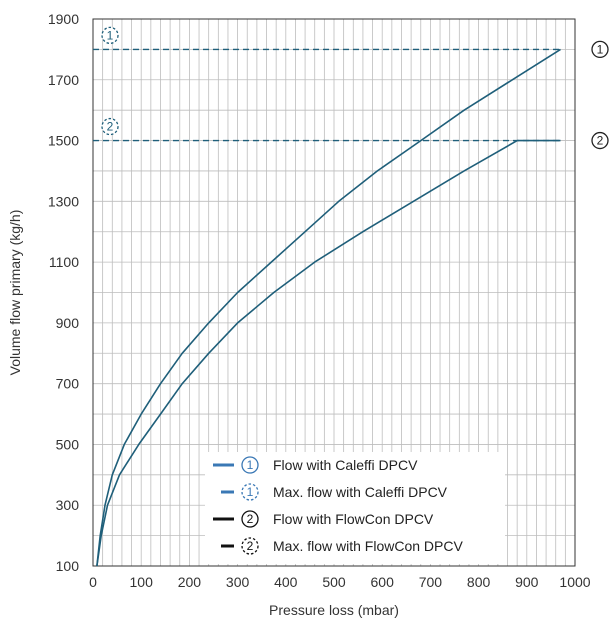  I want to click on legend-label: Max. flow with FlowCon DPCV, so click(368, 546).